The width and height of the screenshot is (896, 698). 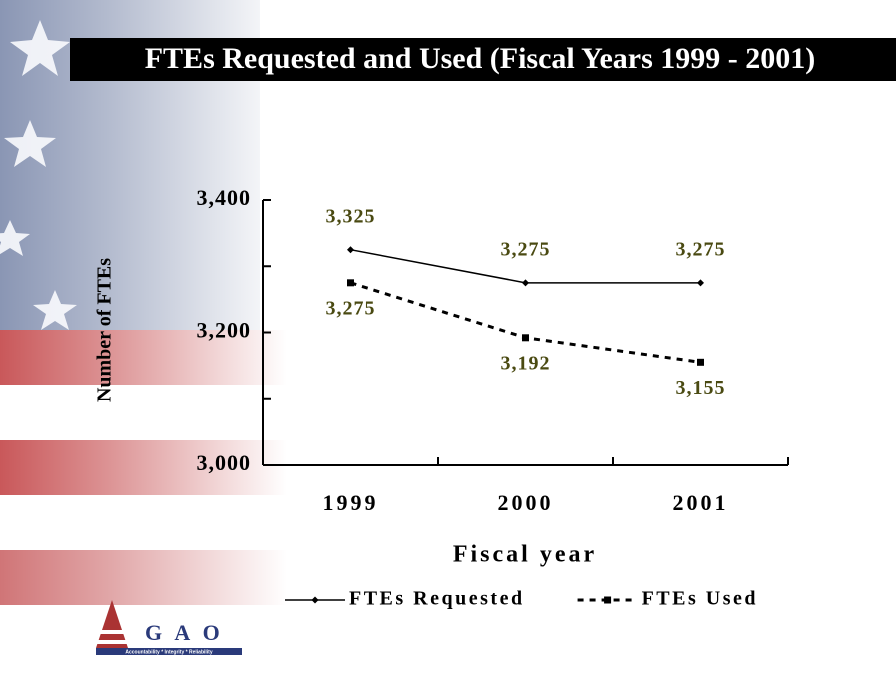 What do you see at coordinates (224, 462) in the screenshot?
I see `y-tick-label: 3,000` at bounding box center [224, 462].